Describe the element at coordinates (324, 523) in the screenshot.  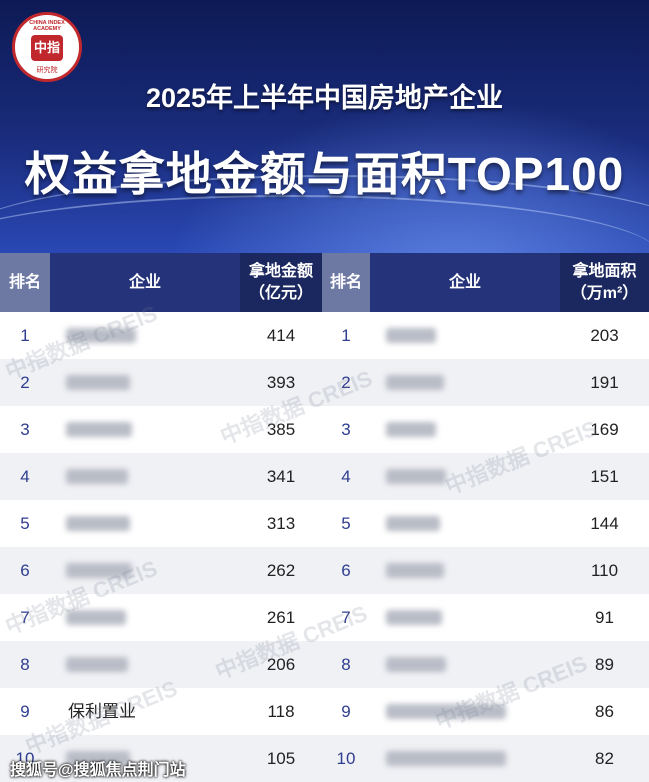
I see `table-row: 5 313 5 144` at that location.